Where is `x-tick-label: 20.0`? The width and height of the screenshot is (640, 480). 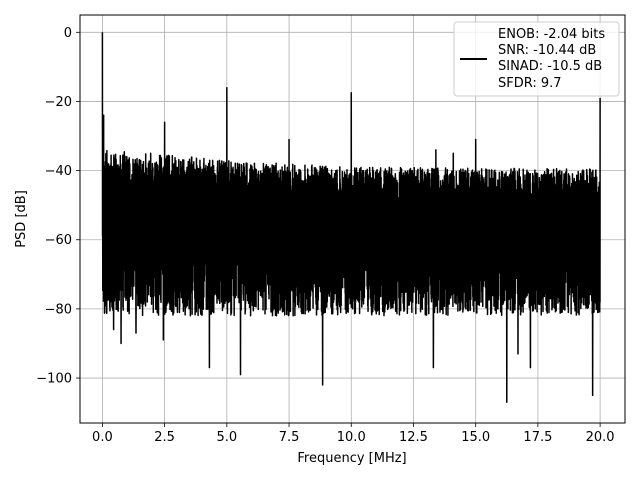
x-tick-label: 20.0 is located at coordinates (600, 437).